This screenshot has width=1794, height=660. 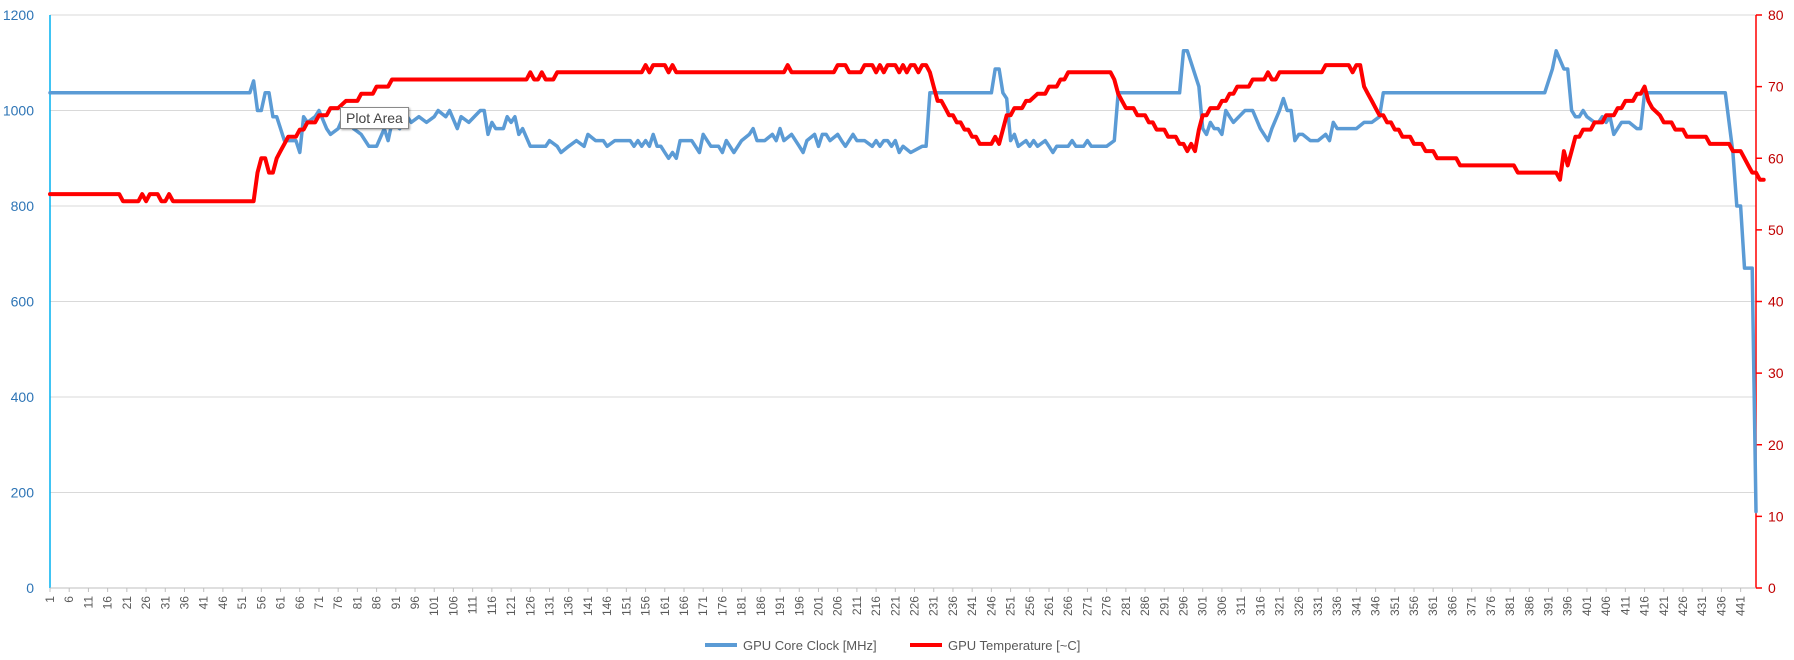 What do you see at coordinates (780, 606) in the screenshot?
I see `x-tick-label: 191` at bounding box center [780, 606].